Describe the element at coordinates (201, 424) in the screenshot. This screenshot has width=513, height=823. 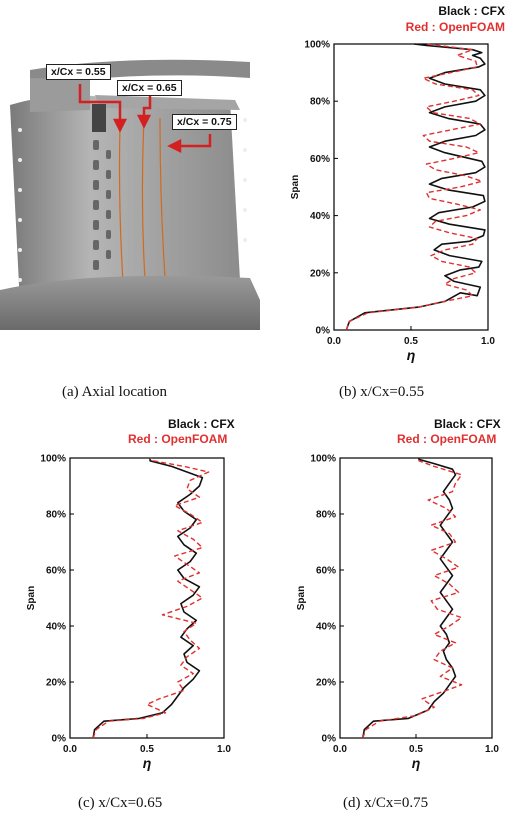
I see `legend-cfx-c: Black : CFX` at that location.